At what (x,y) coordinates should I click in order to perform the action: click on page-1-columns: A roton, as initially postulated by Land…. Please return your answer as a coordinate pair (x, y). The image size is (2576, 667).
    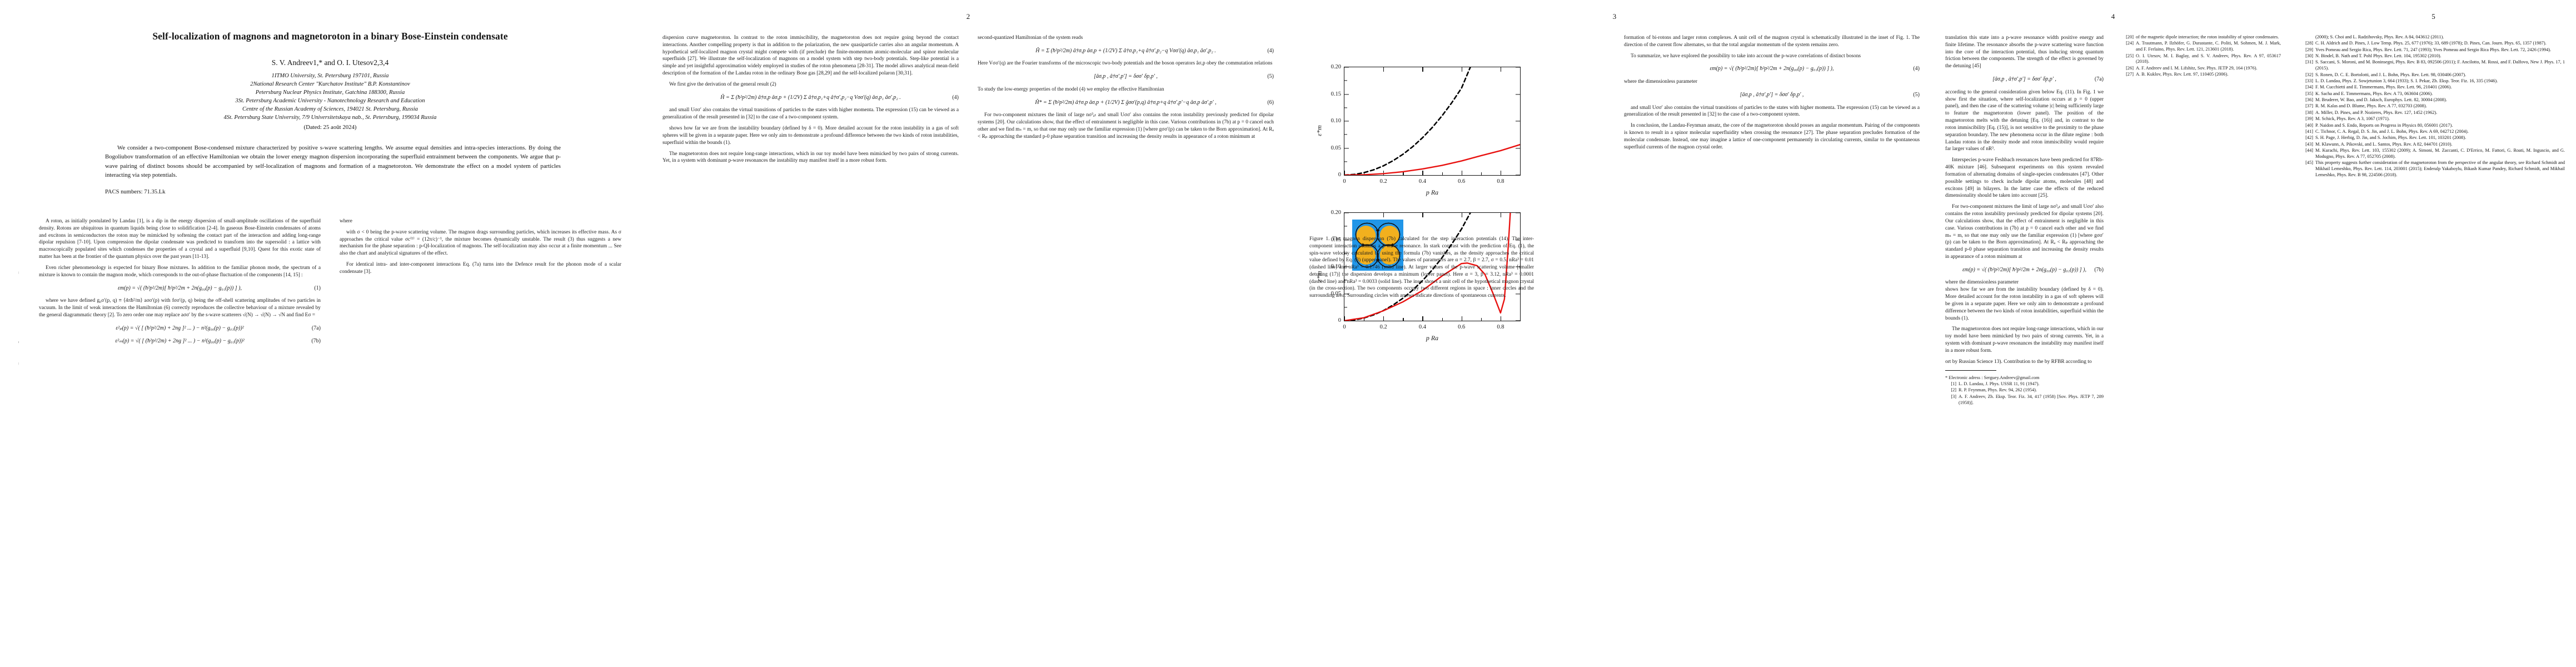
    Looking at the image, I should click on (330, 284).